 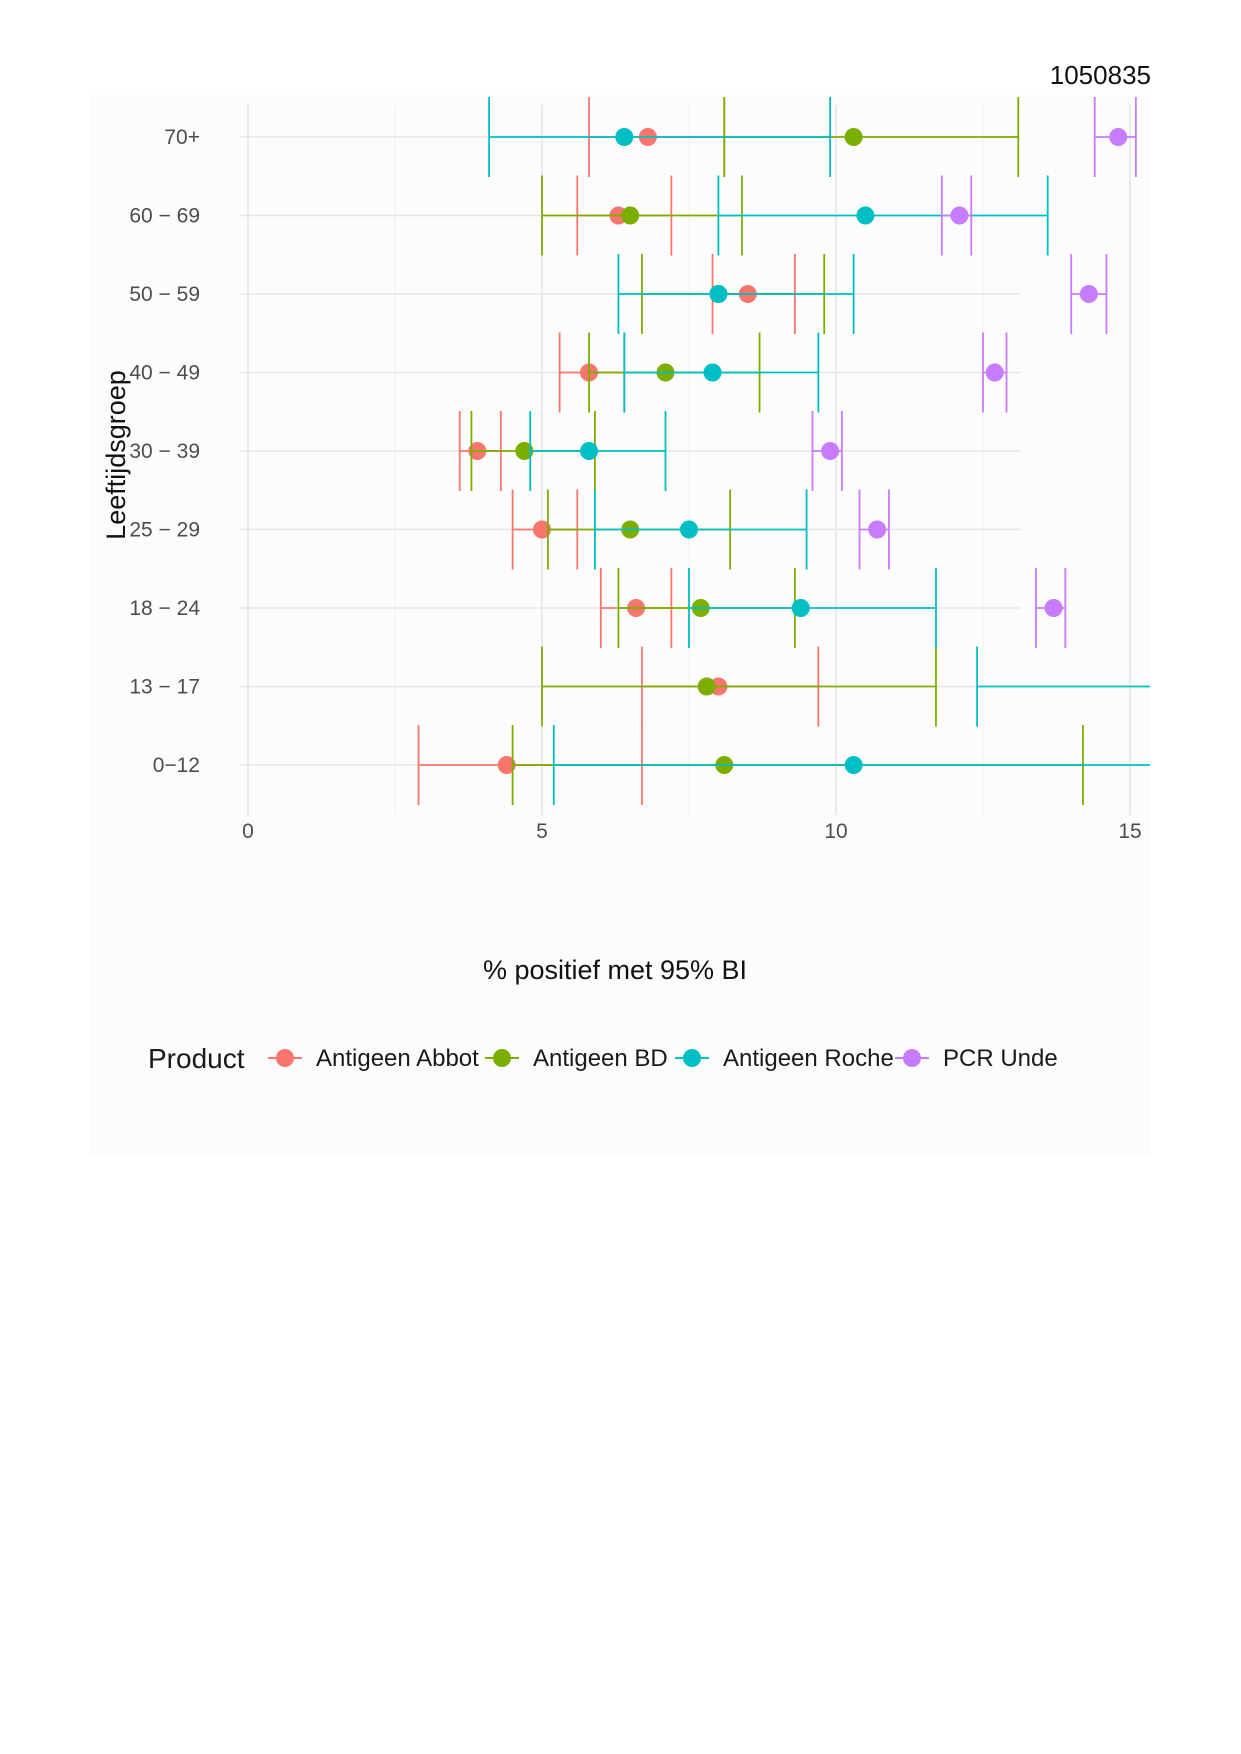 I want to click on y-tick-label: 40 − 49, so click(x=164, y=373).